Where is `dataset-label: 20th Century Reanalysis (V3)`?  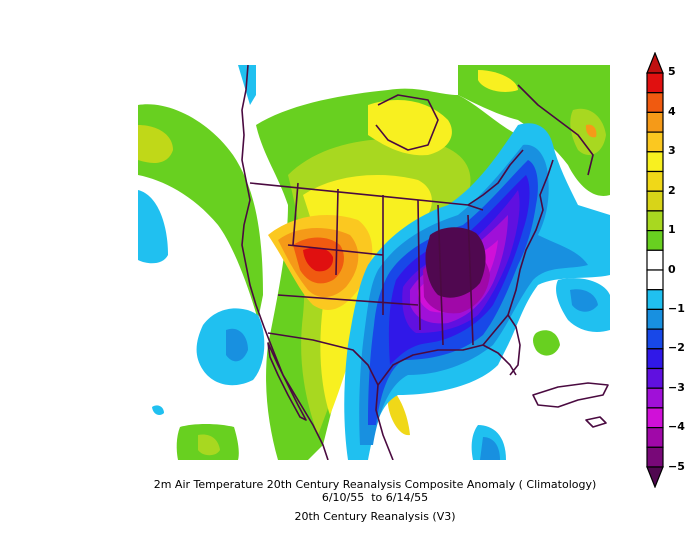
dataset-label: 20th Century Reanalysis (V3) is located at coordinates (375, 516).